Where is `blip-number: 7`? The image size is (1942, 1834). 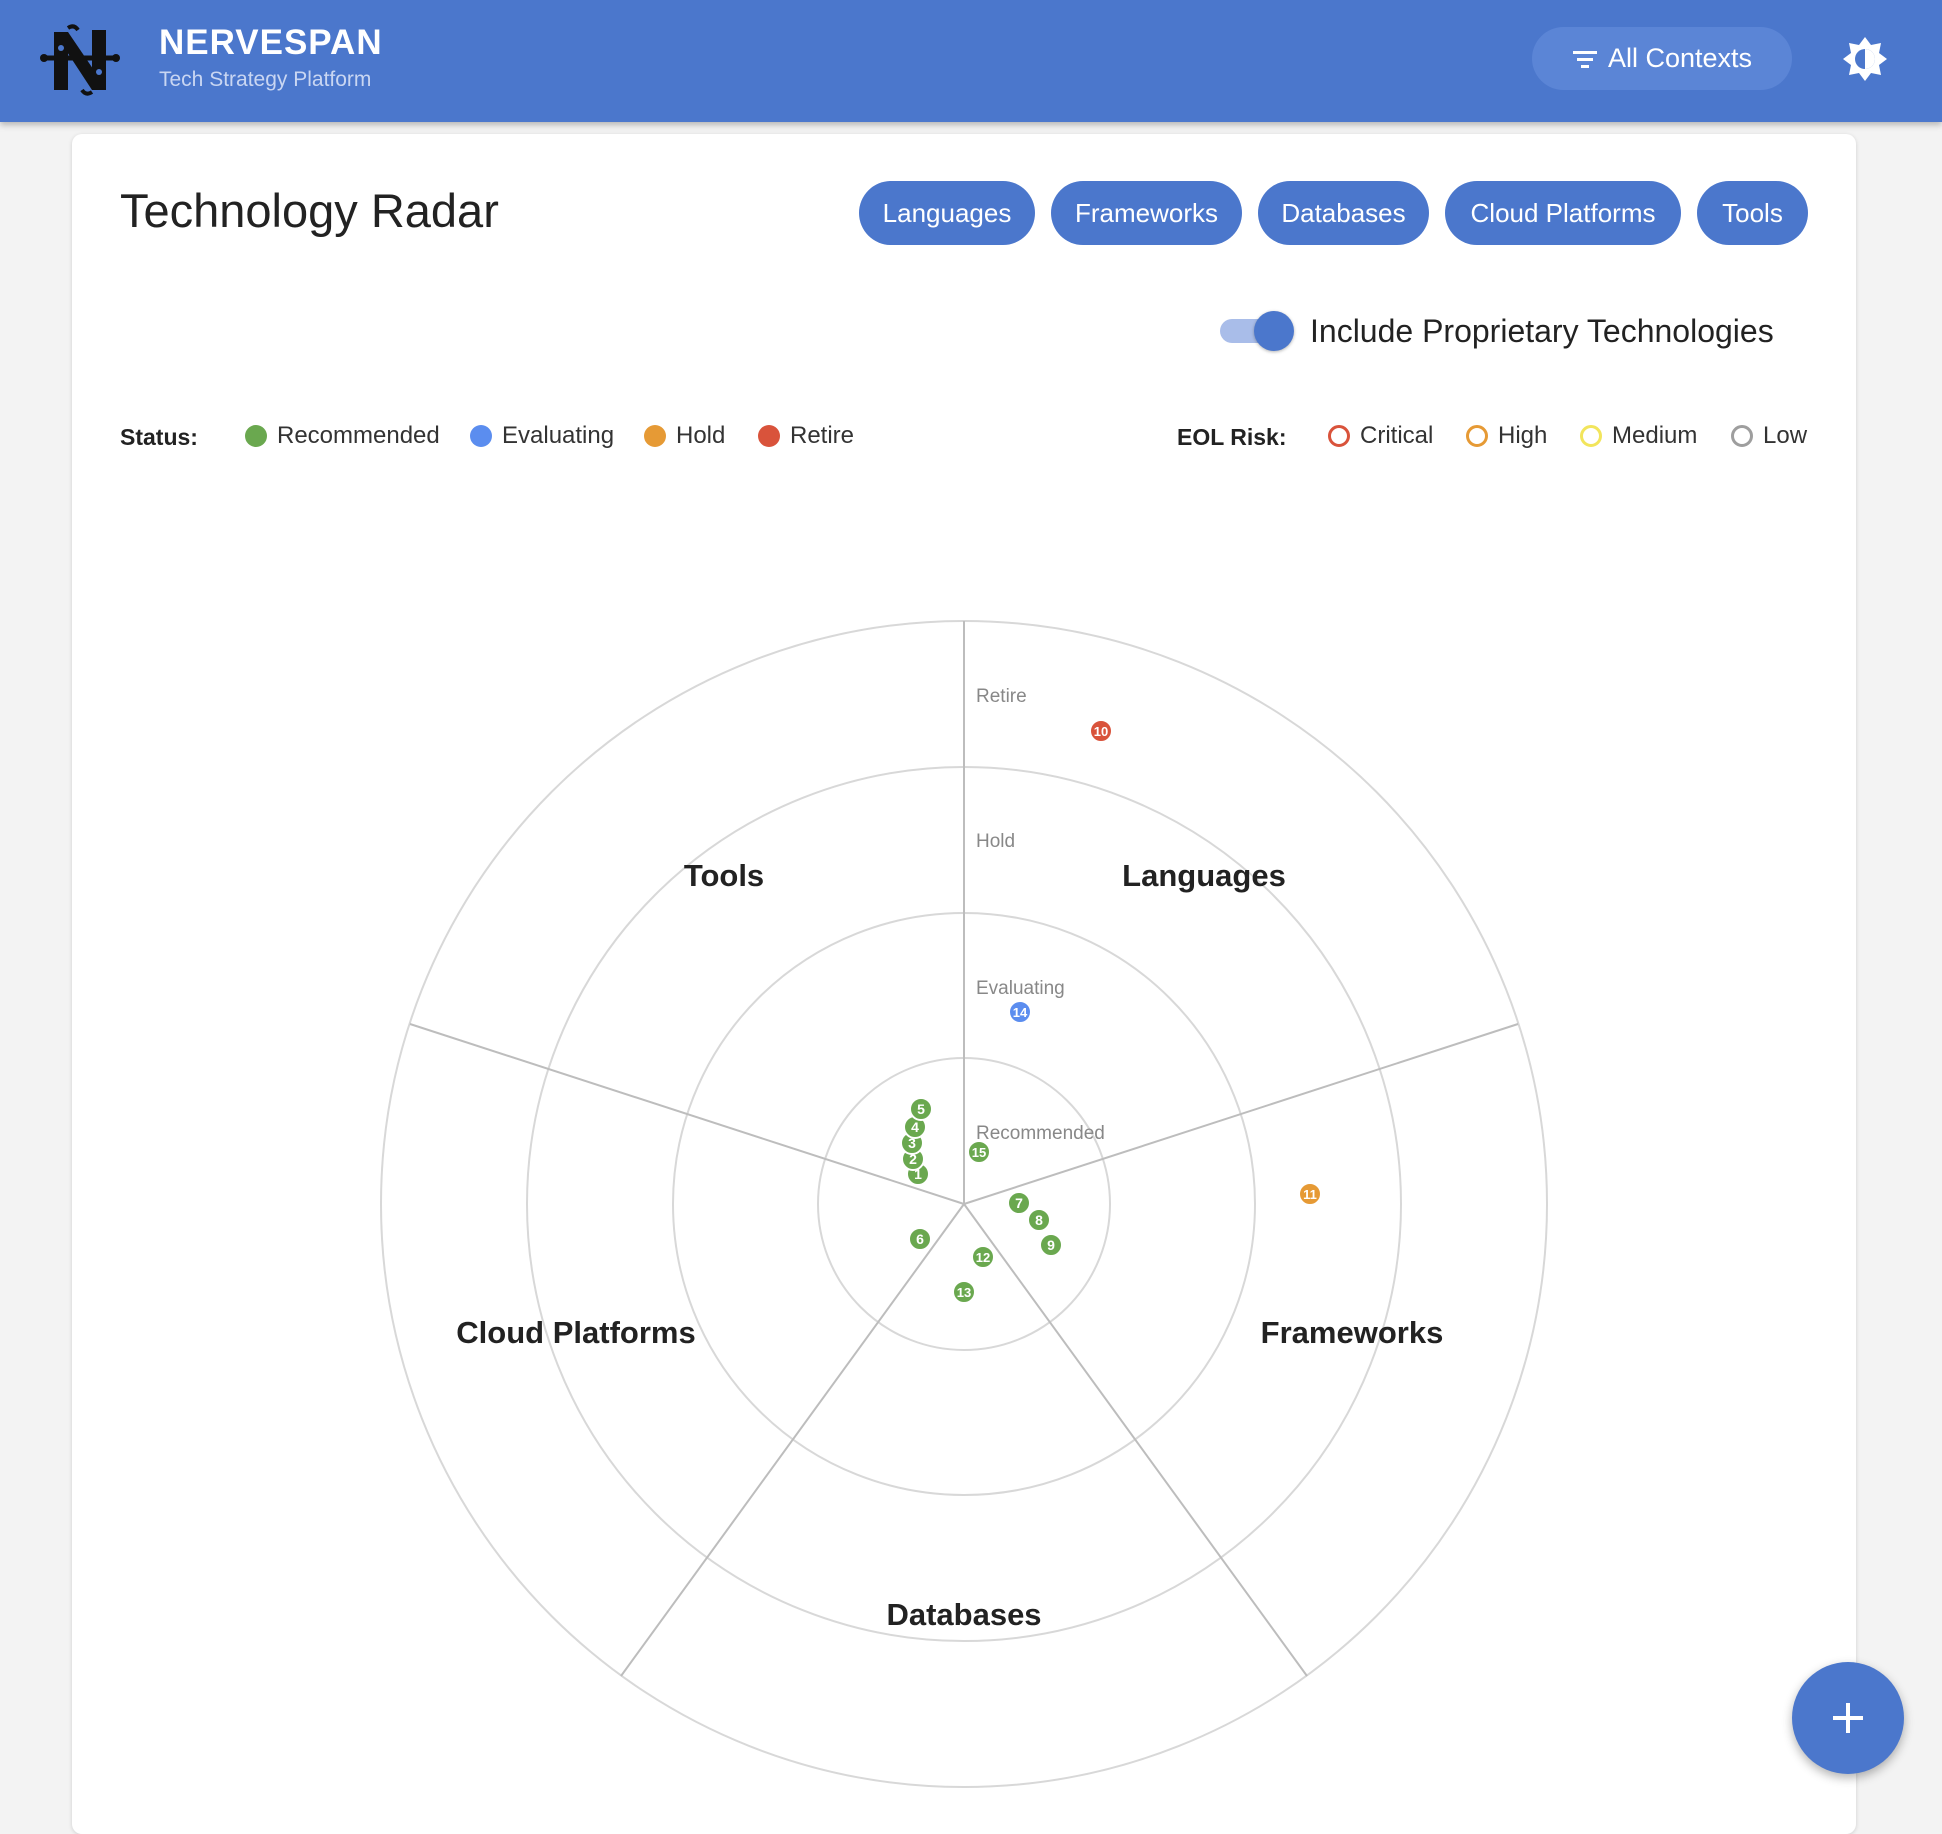 blip-number: 7 is located at coordinates (1019, 1203).